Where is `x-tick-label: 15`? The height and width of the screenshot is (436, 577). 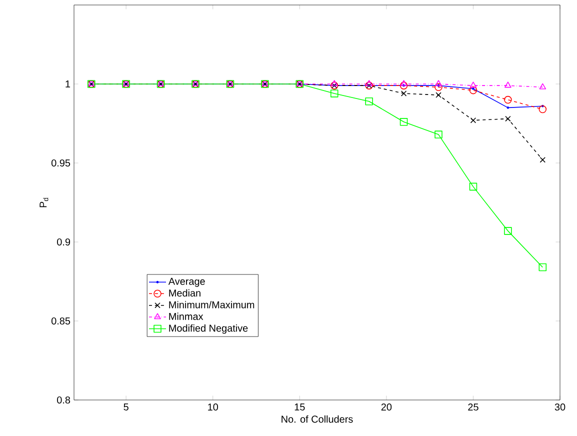 x-tick-label: 15 is located at coordinates (299, 407).